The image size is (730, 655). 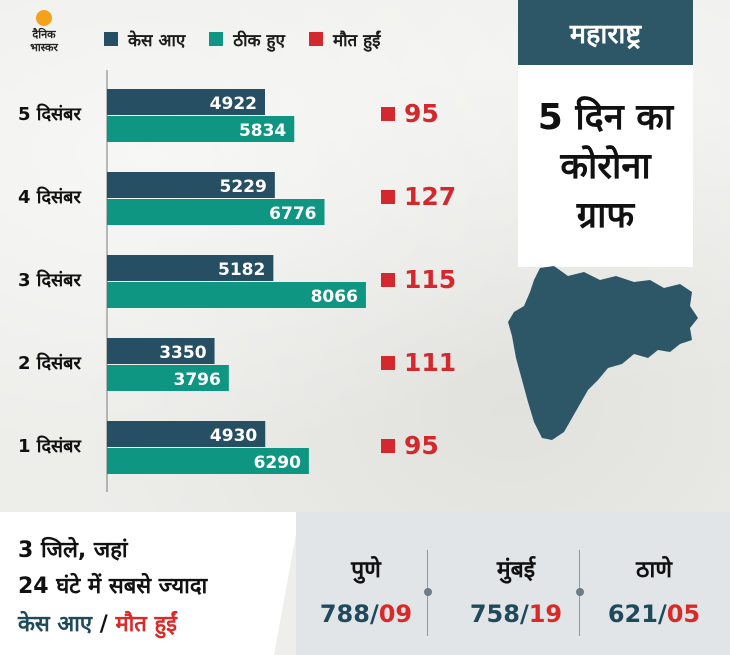 What do you see at coordinates (49, 114) in the screenshot?
I see `category-label: 5 दिसंबर` at bounding box center [49, 114].